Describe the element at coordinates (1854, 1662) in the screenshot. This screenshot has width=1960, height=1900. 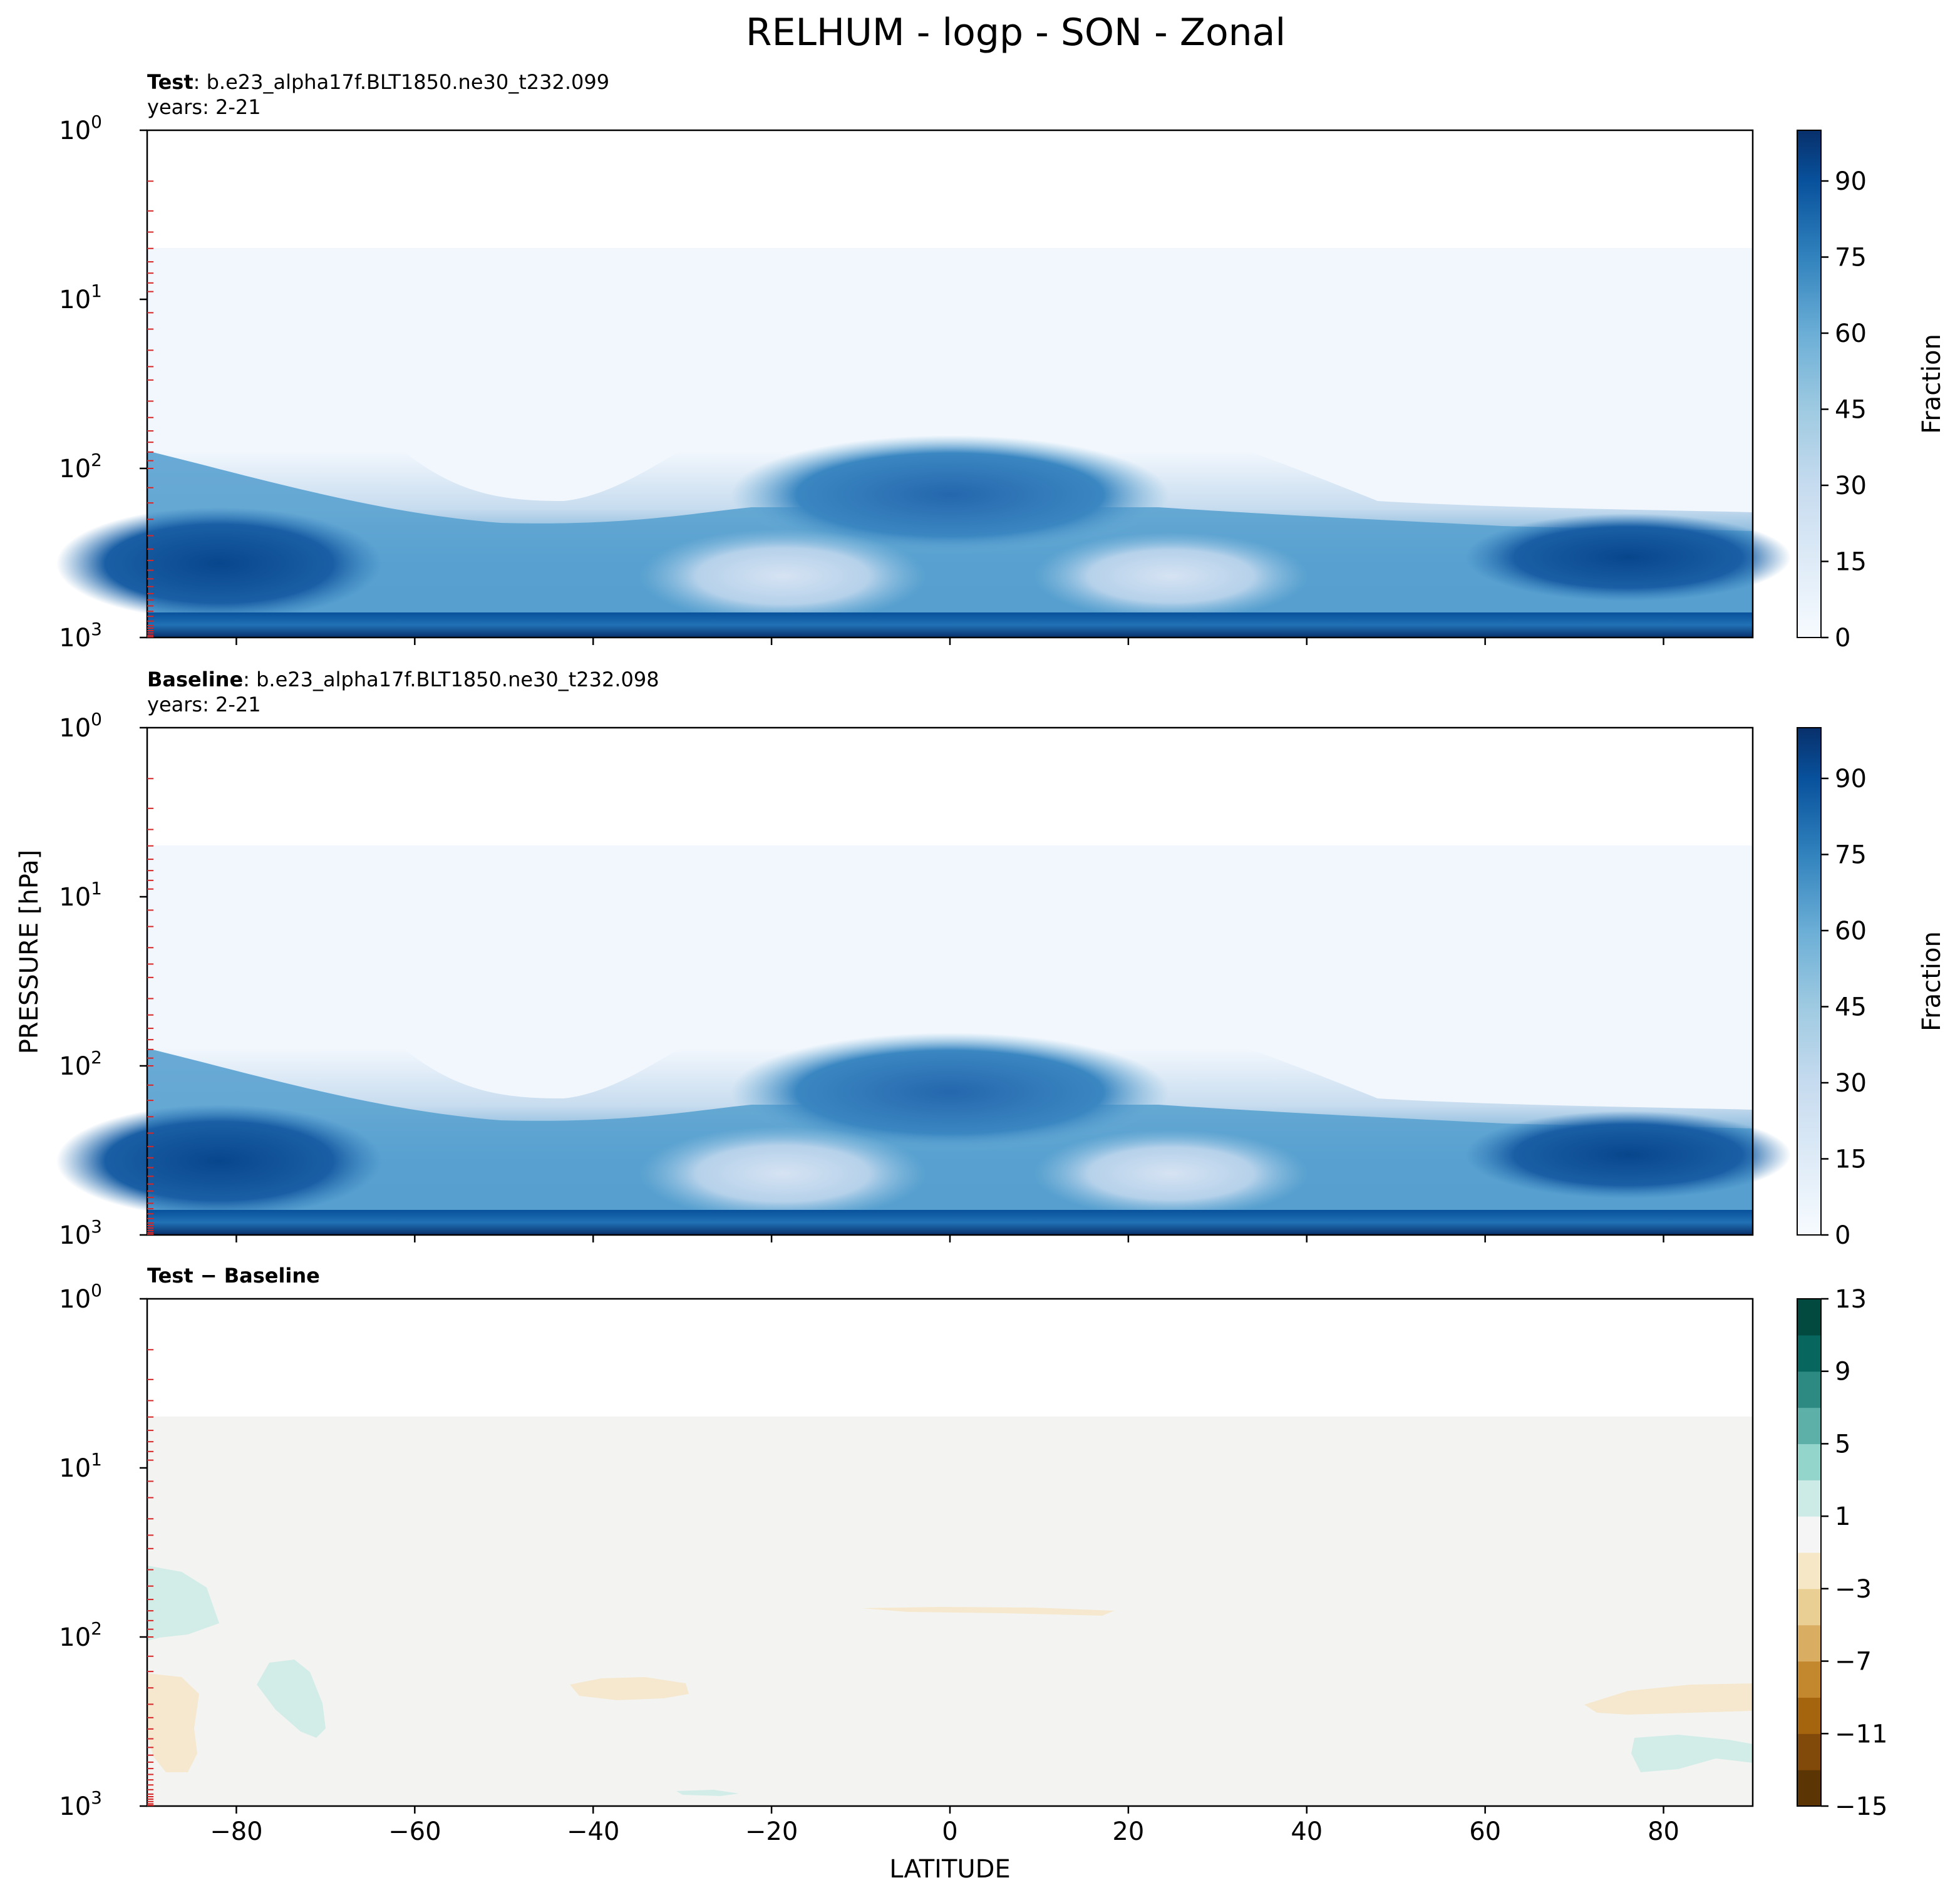
I see `colorbar-tick-label: −7` at that location.